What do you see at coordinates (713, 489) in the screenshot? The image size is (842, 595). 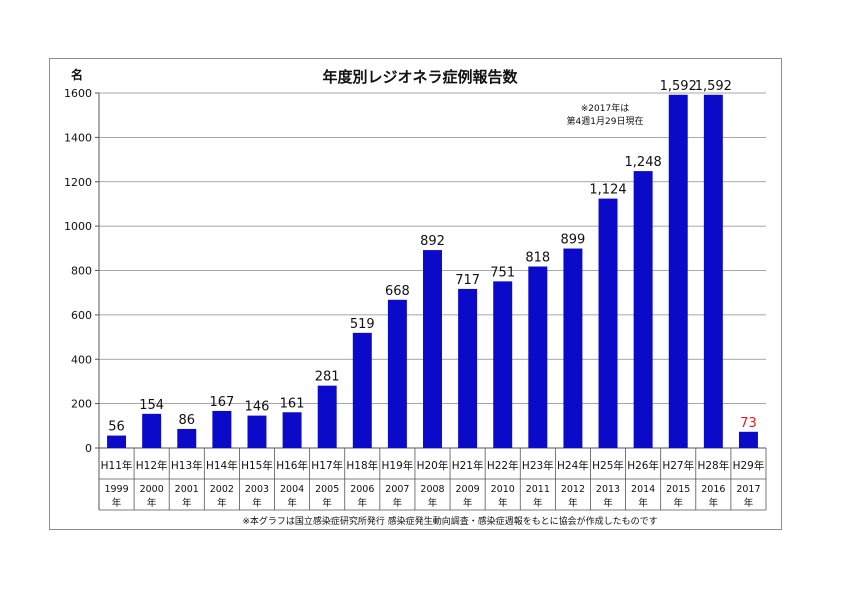 I see `western-year-label: 2016` at bounding box center [713, 489].